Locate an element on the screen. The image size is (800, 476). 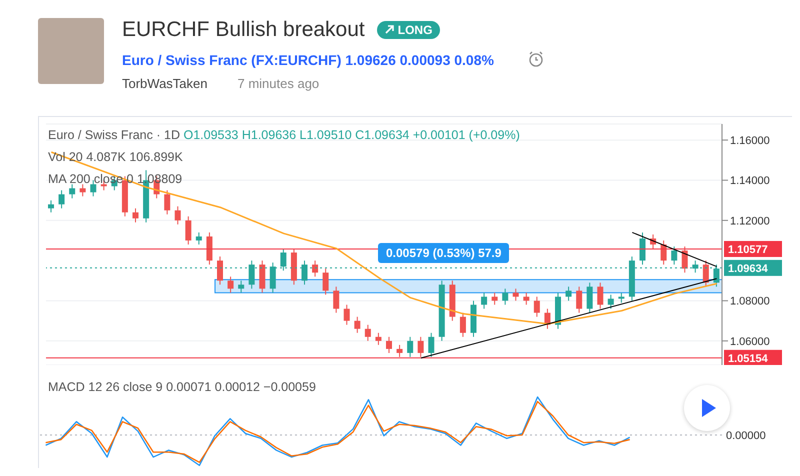
y-tick-label: 1.14000 is located at coordinates (750, 181).